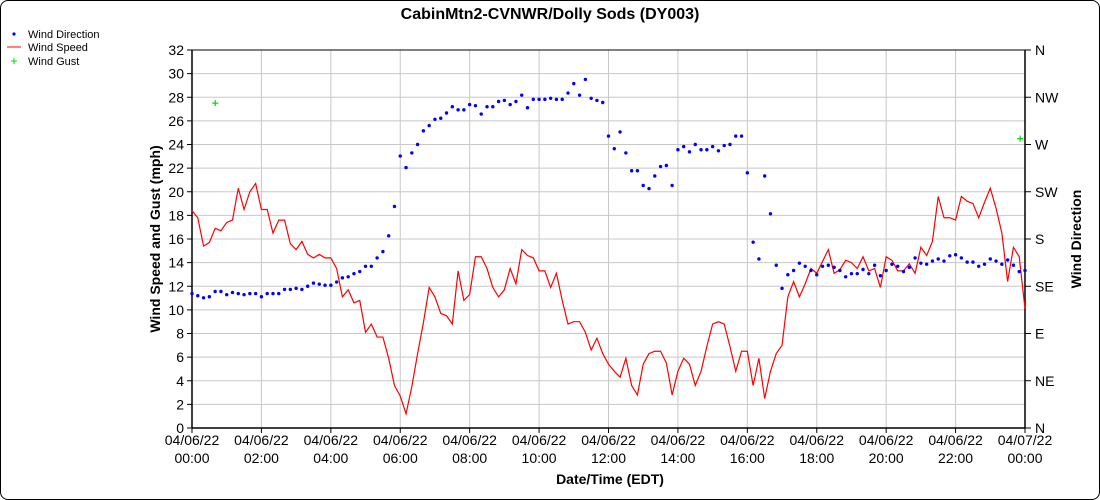  What do you see at coordinates (610, 479) in the screenshot?
I see `x-axis-label: Date/Time (EDT)` at bounding box center [610, 479].